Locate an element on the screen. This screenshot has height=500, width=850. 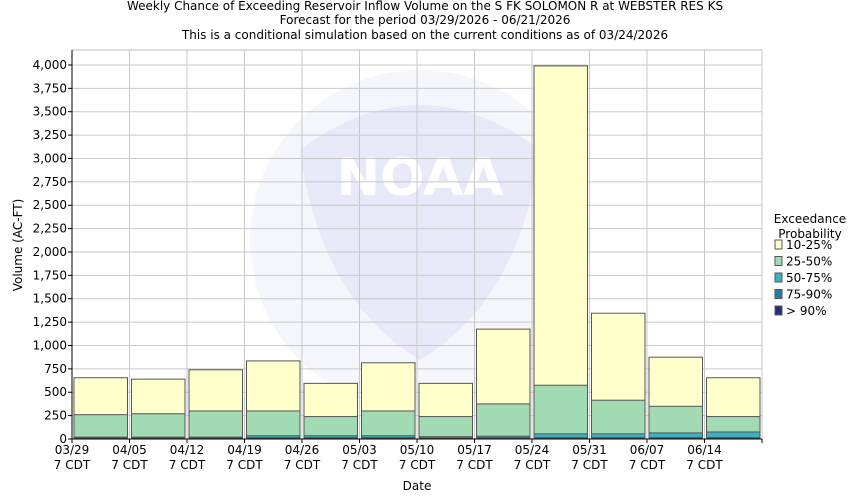
x-tick-label: 03/29 is located at coordinates (72, 450).